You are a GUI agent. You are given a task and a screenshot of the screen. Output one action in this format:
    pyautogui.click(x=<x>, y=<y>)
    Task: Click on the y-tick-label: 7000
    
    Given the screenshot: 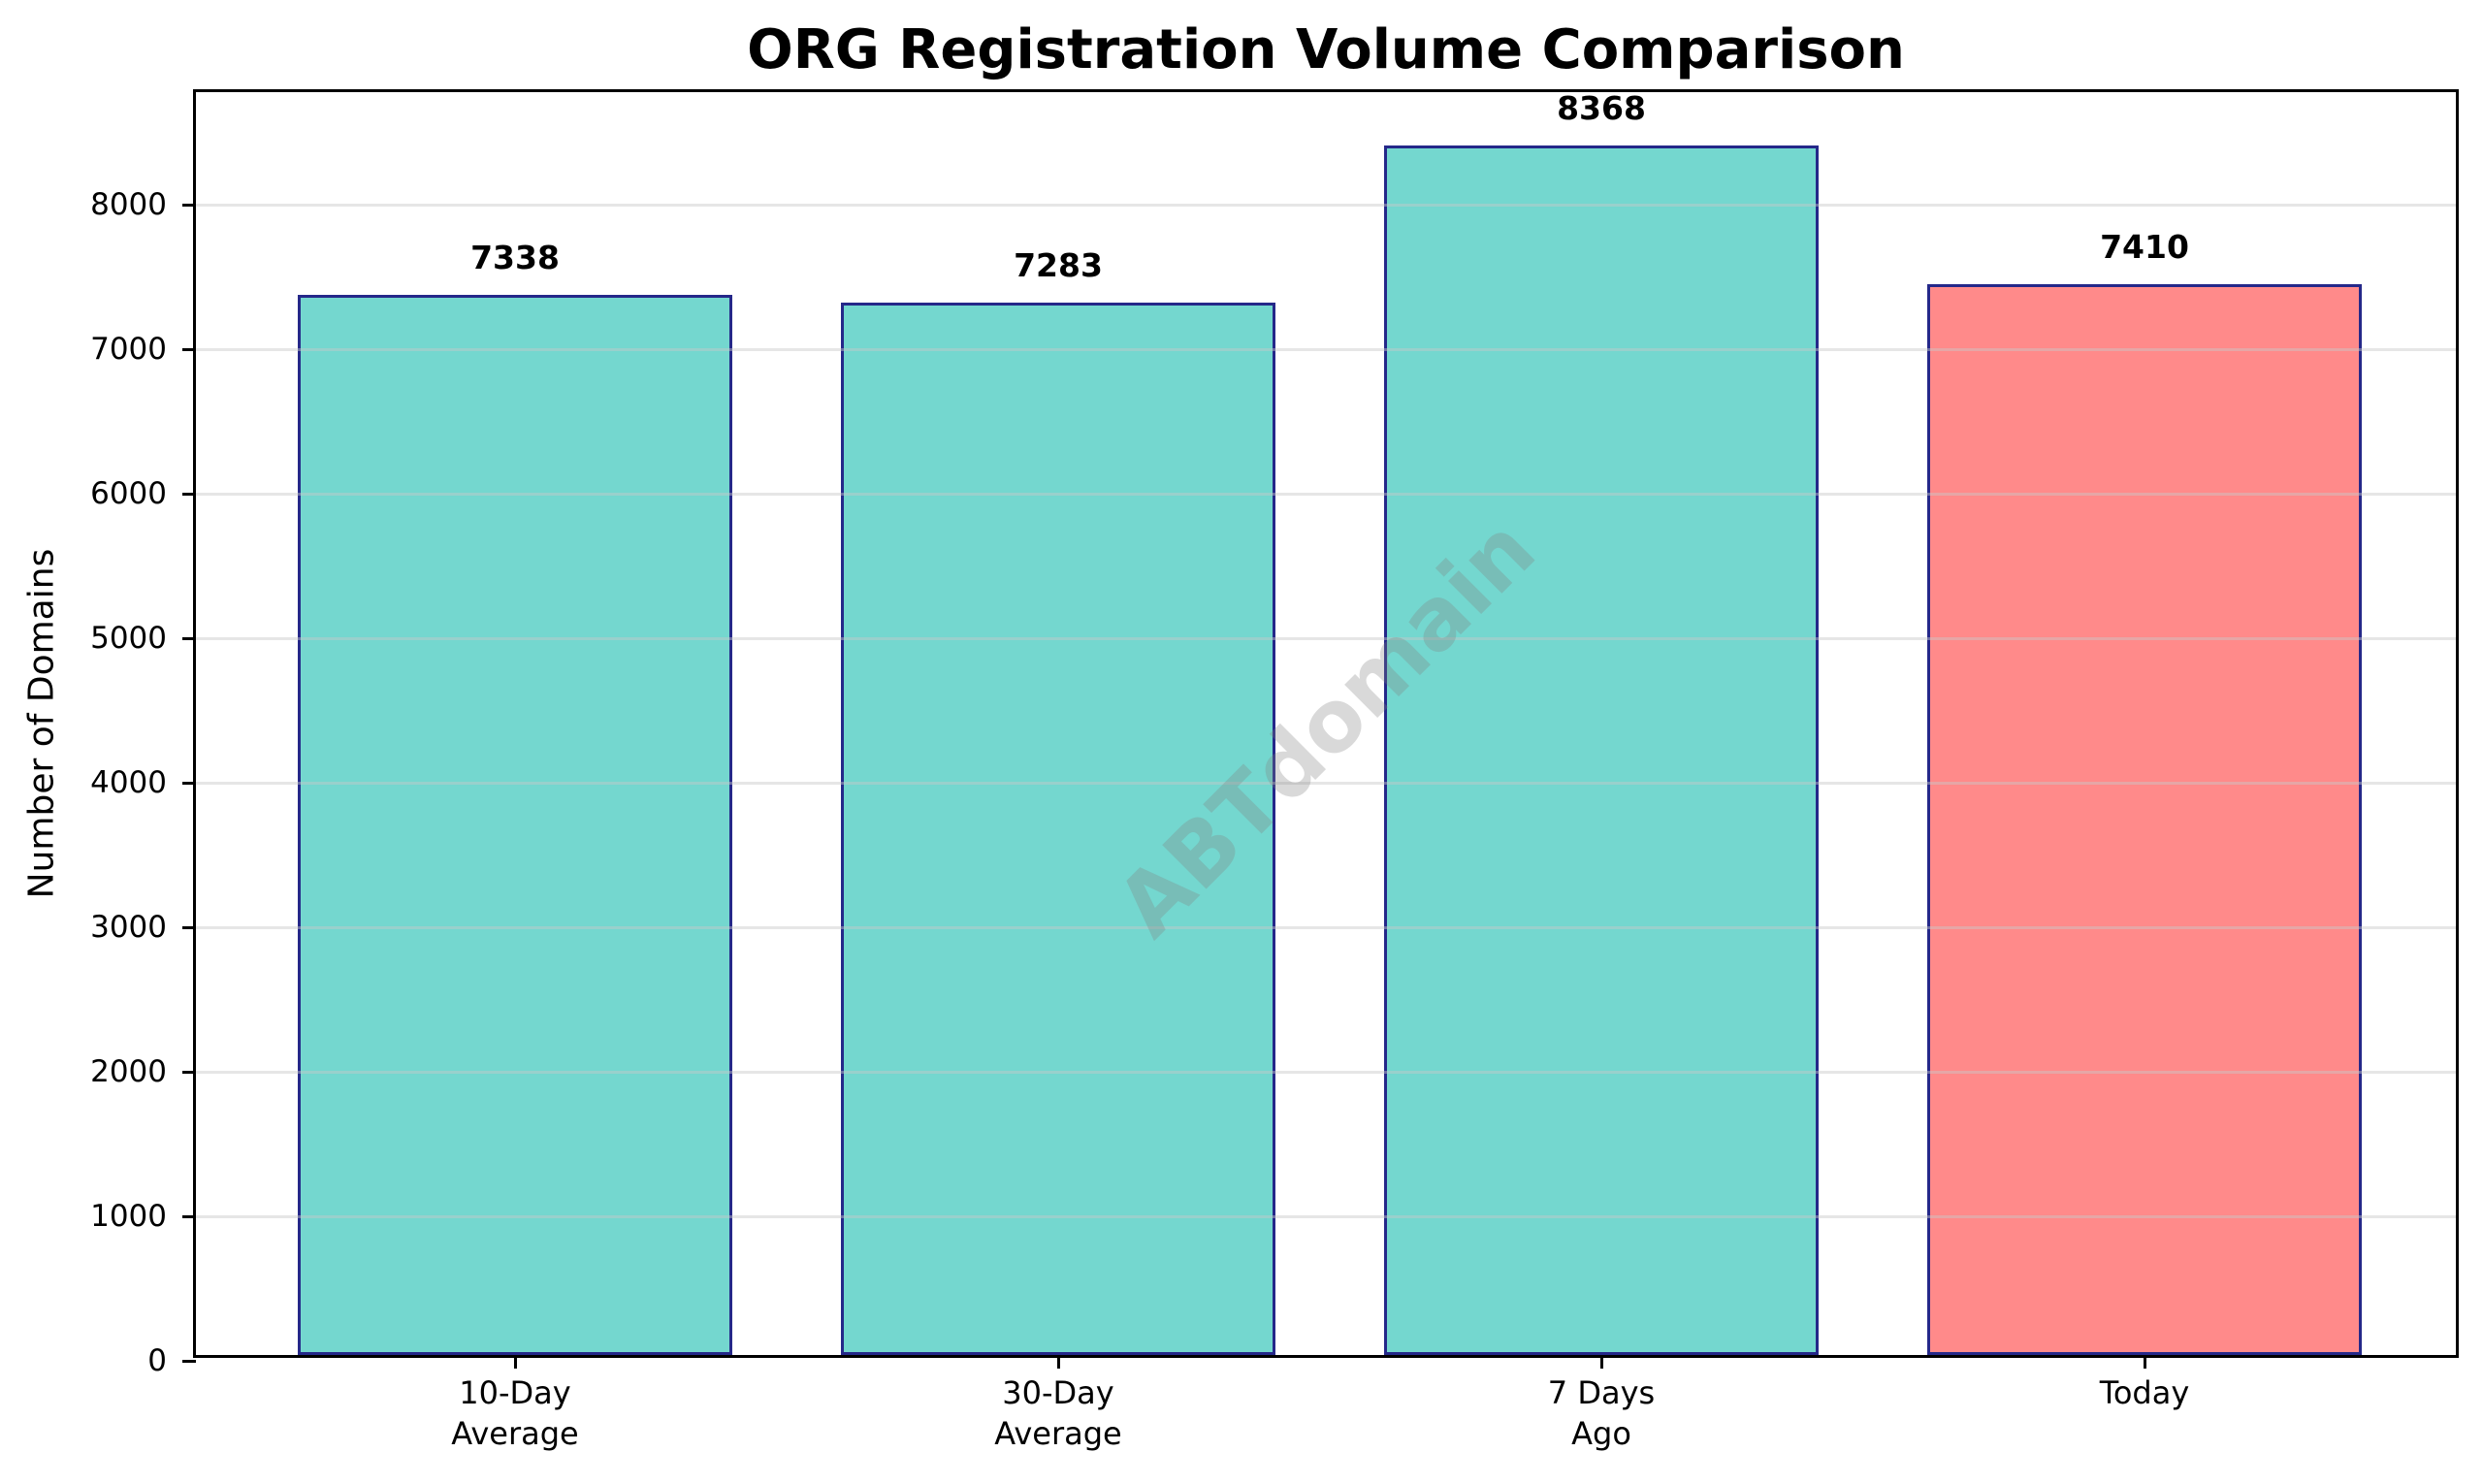 What is the action you would take?
    pyautogui.click(x=129, y=350)
    